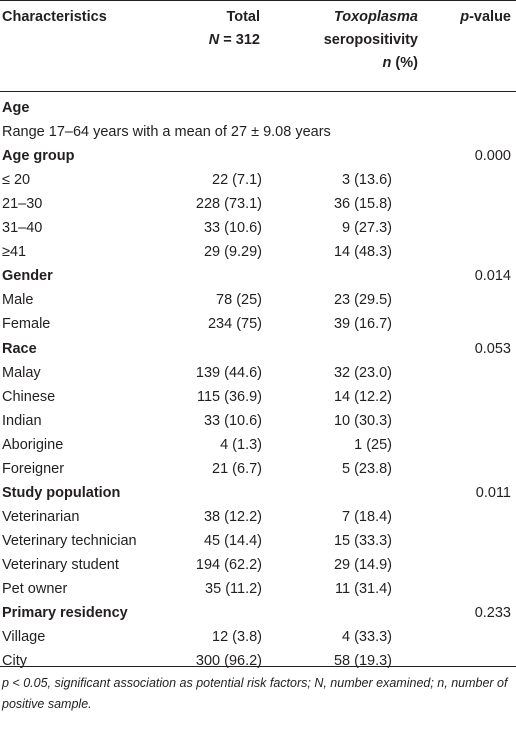  Describe the element at coordinates (367, 228) in the screenshot. I see `cell-seropositivity: 9 (27.3)` at that location.